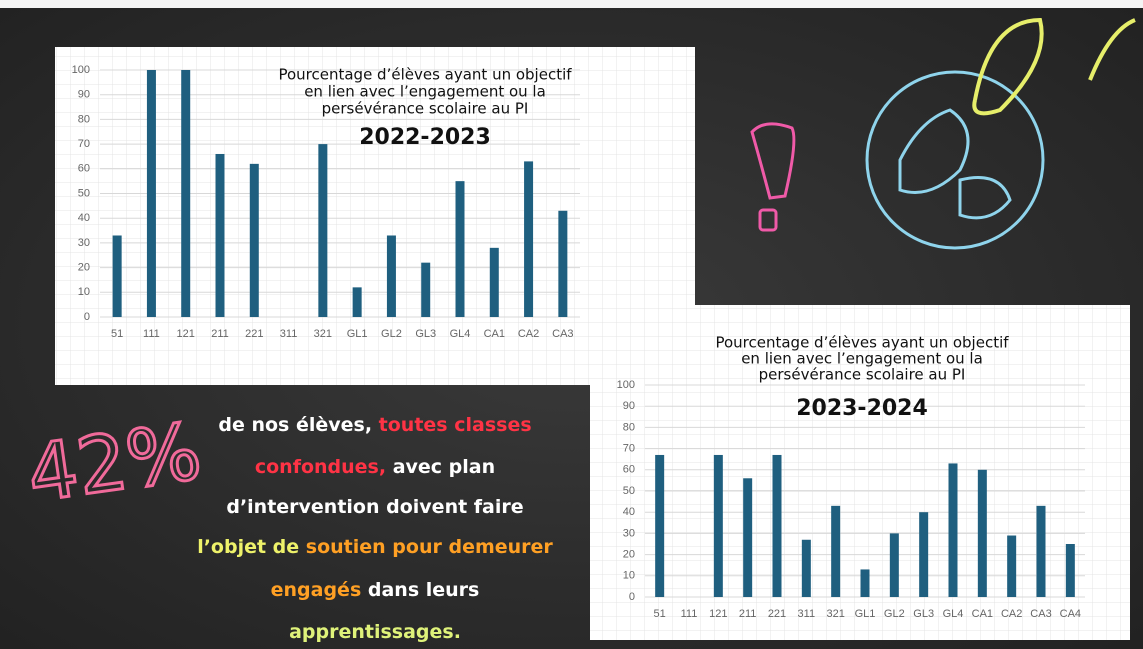 Image resolution: width=1143 pixels, height=649 pixels. I want to click on callout-line: engagés dans leurs, so click(375, 590).